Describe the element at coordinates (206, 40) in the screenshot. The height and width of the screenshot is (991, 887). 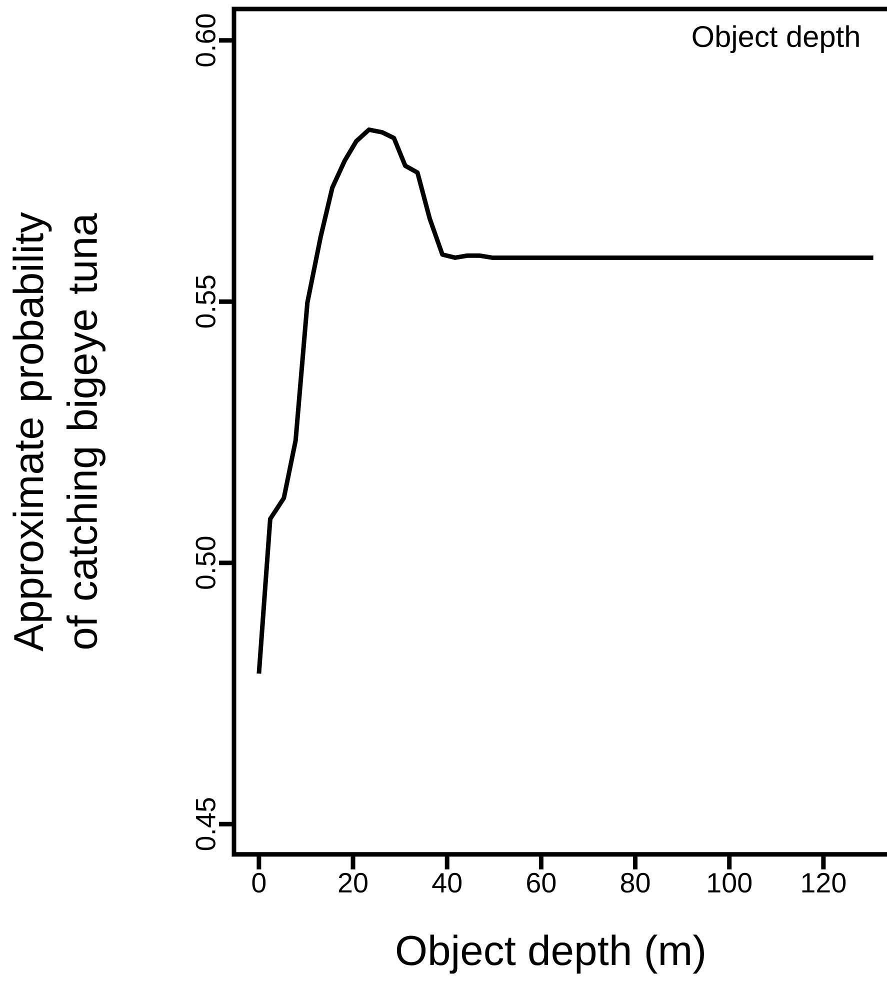
I see `y-tick-label: 0.60` at that location.